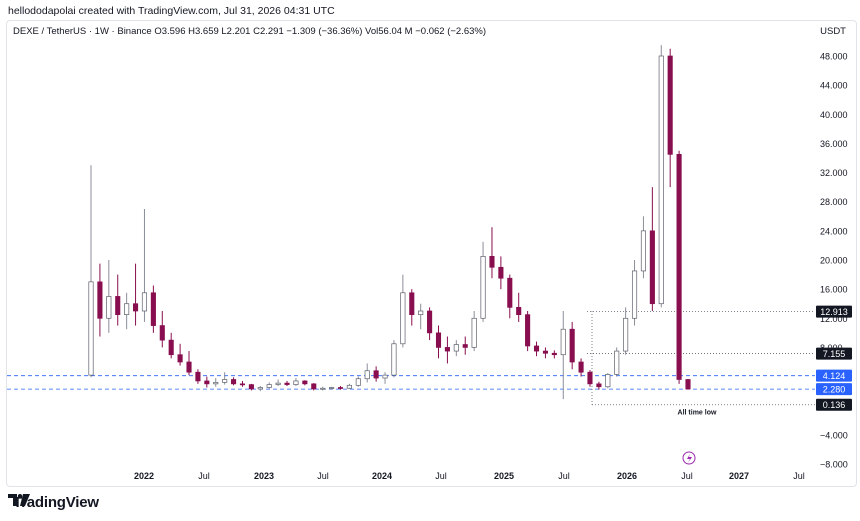 This screenshot has height=521, width=860. I want to click on price-label: 7.155, so click(834, 354).